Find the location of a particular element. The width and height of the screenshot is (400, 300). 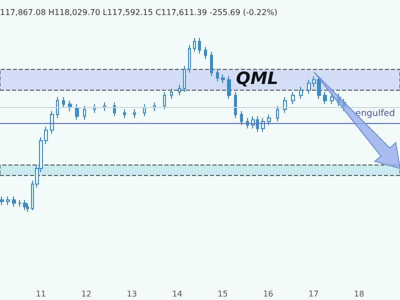

x-tick-label: 15 is located at coordinates (223, 294).